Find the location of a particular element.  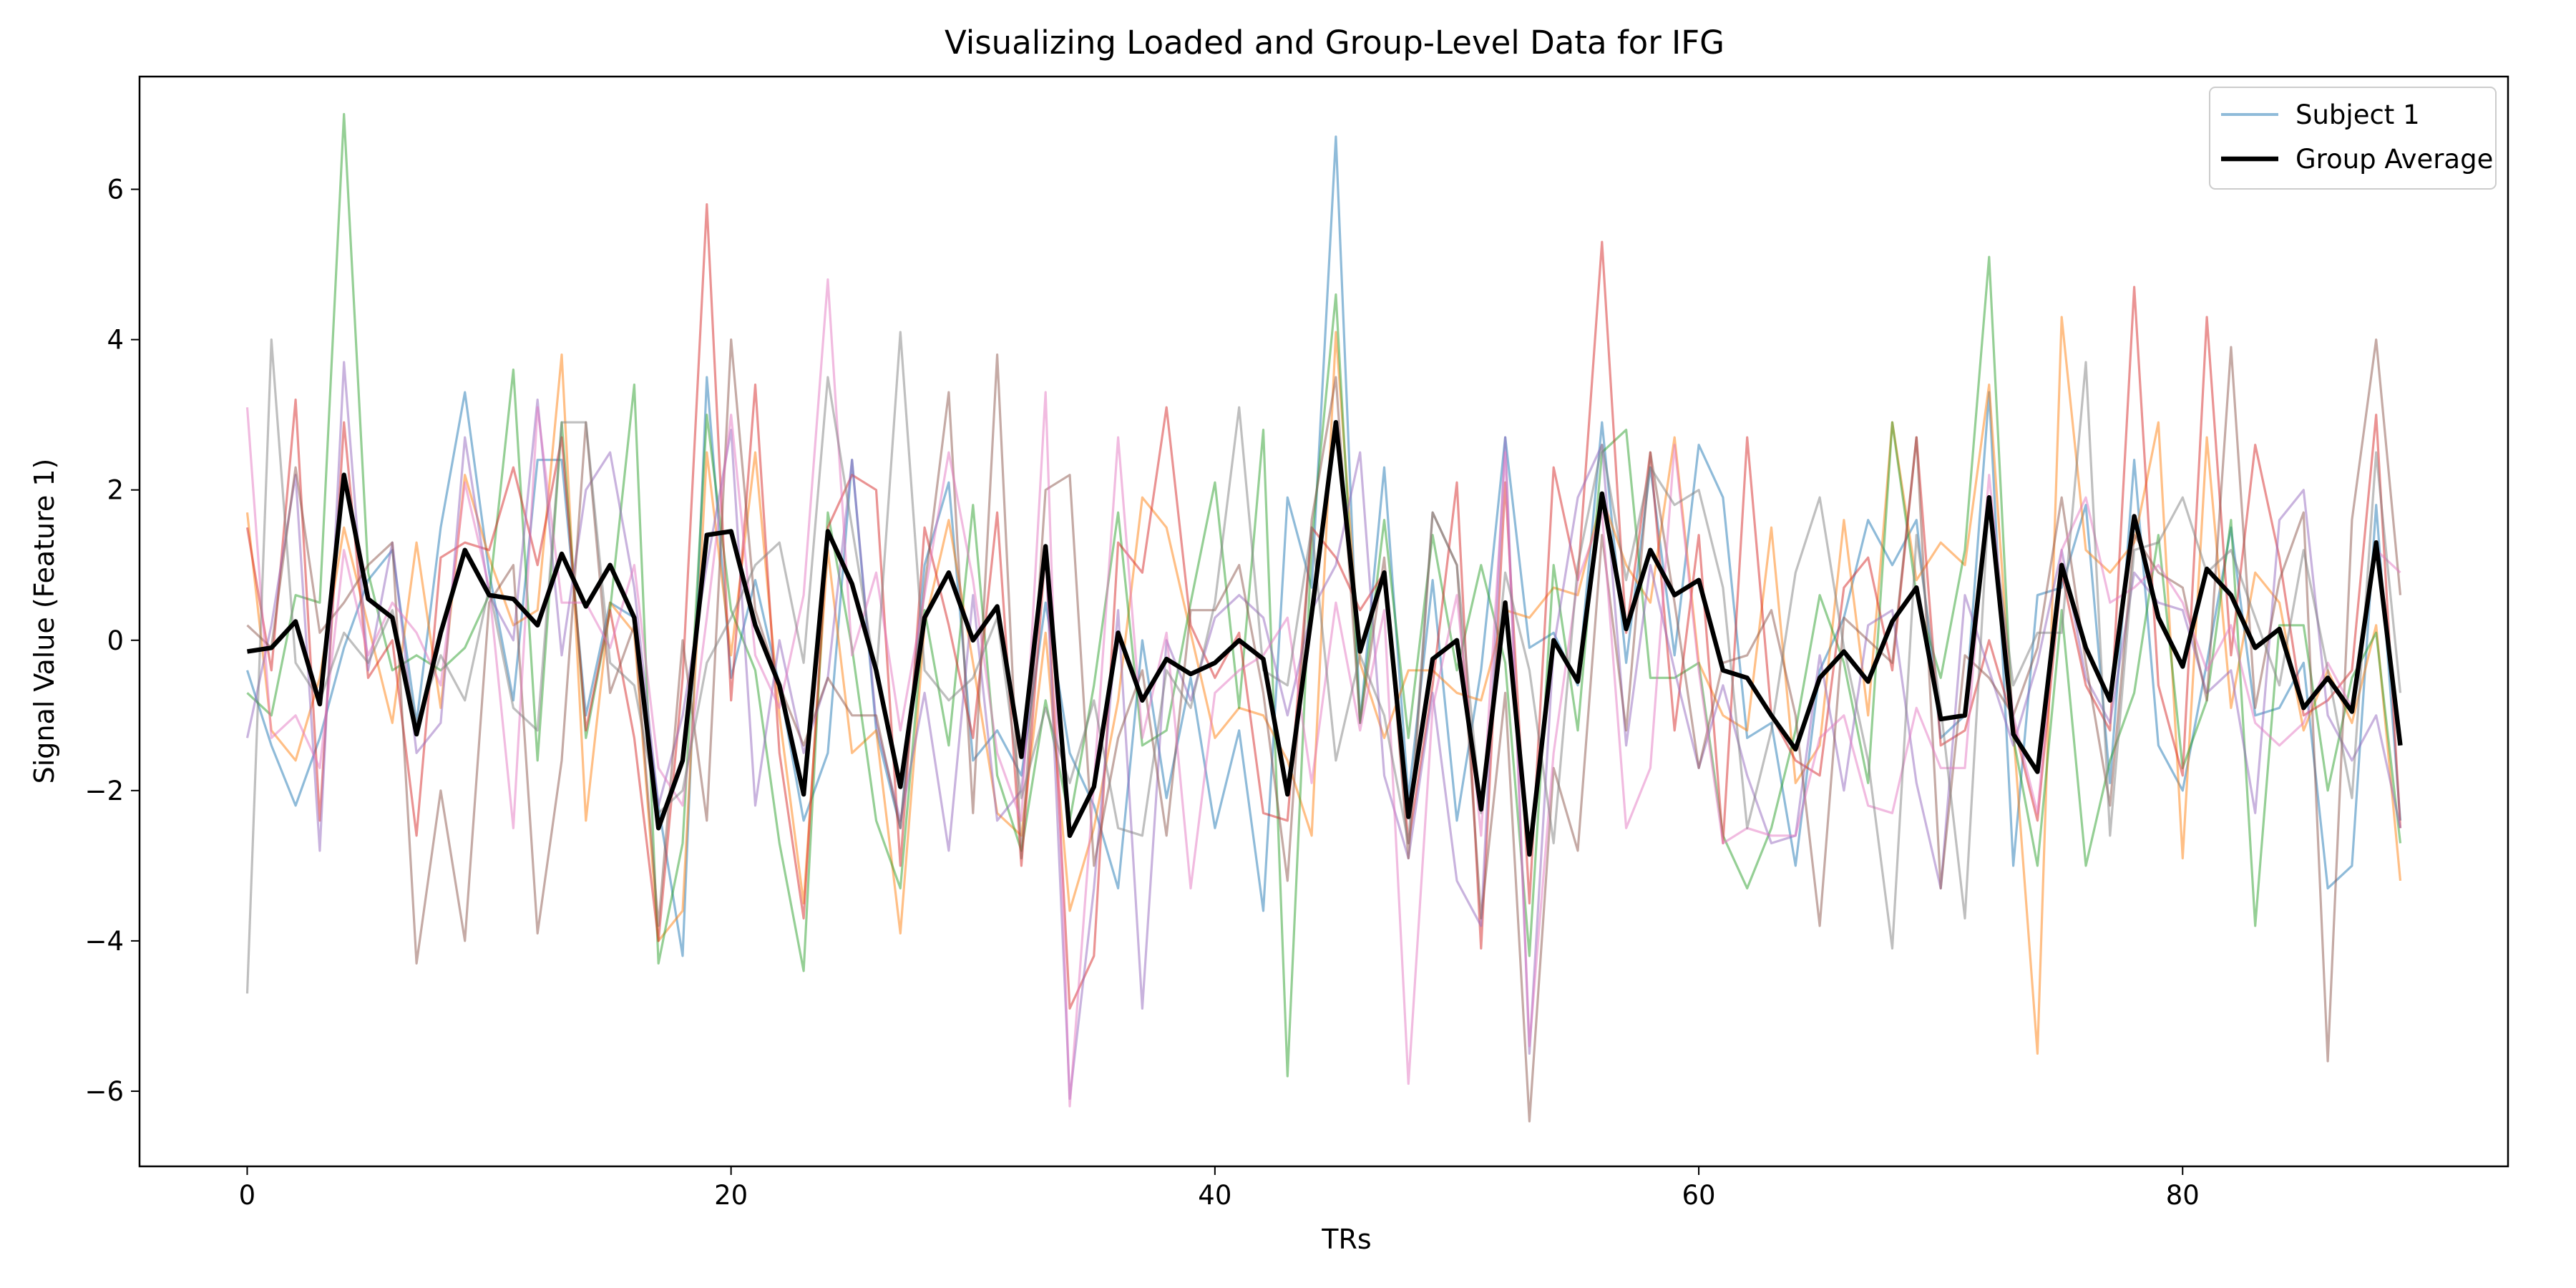

y-tick-label: 6 is located at coordinates (115, 190).